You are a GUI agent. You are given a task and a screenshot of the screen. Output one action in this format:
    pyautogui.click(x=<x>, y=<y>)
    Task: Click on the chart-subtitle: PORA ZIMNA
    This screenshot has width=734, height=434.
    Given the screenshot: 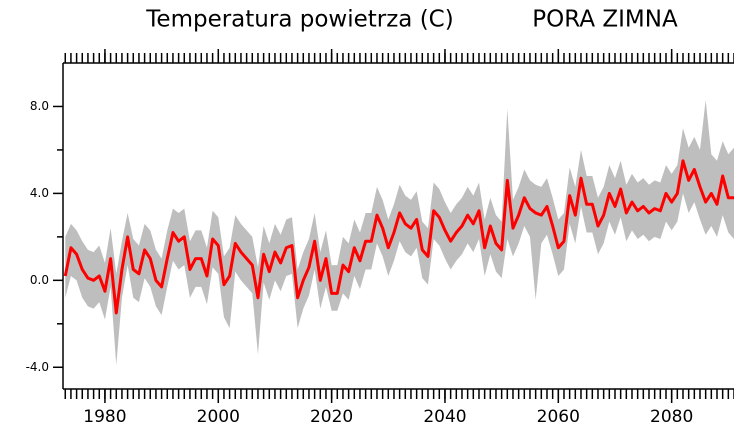 What is the action you would take?
    pyautogui.click(x=605, y=20)
    